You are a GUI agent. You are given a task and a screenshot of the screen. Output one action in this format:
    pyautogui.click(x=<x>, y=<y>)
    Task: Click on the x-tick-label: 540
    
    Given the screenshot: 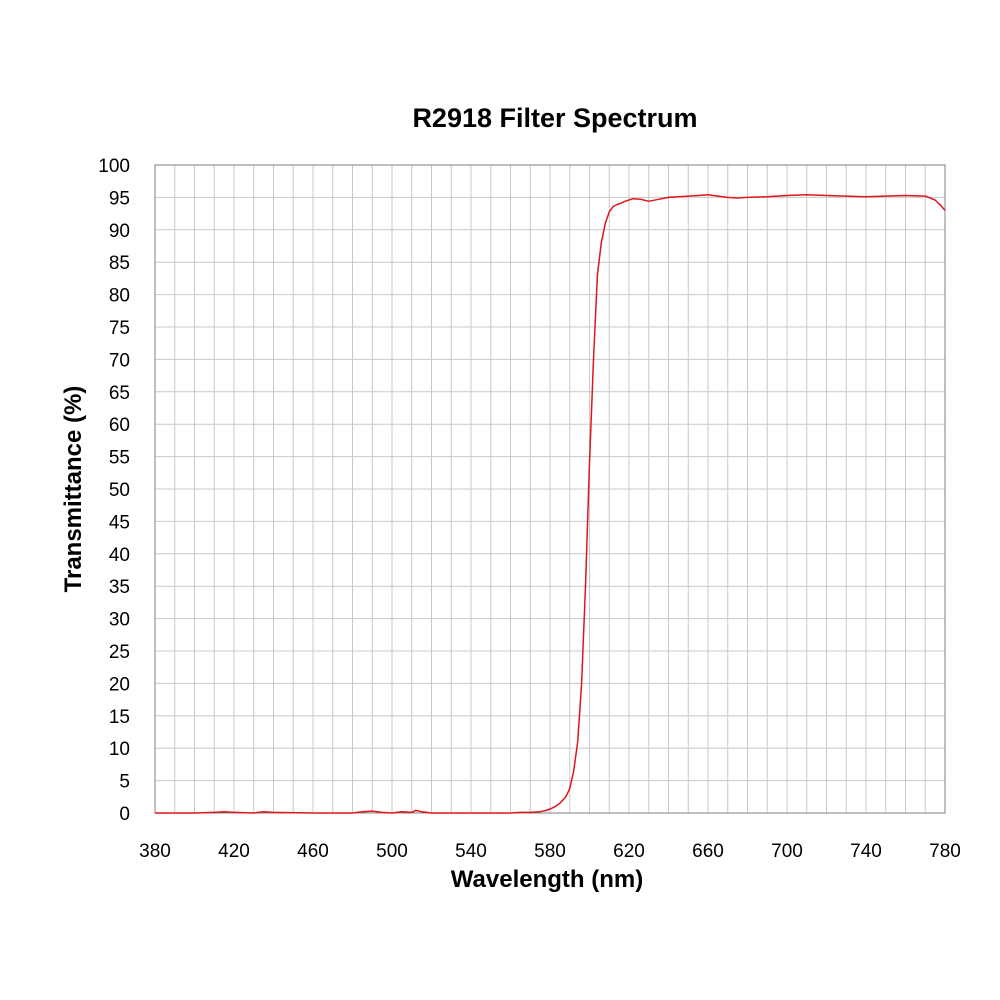 What is the action you would take?
    pyautogui.click(x=471, y=851)
    